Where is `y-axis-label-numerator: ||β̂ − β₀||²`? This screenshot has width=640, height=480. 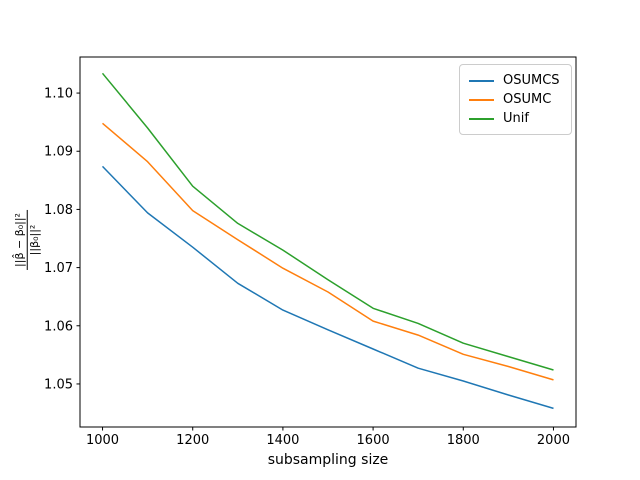
y-axis-label-numerator: ||β̂ − β₀||² is located at coordinates (20, 240).